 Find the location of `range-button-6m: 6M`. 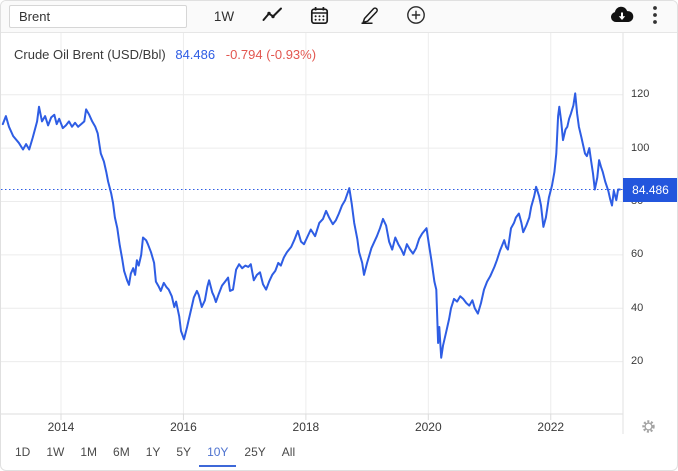

range-button-6m: 6M is located at coordinates (121, 453).